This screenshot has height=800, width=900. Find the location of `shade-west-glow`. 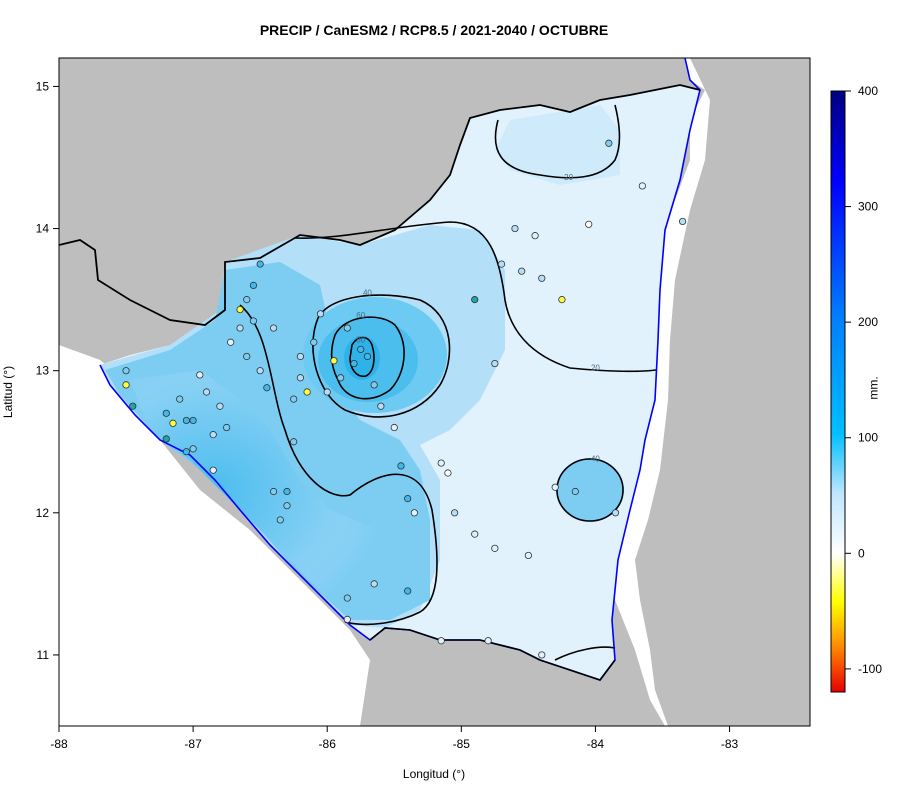

shade-west-glow is located at coordinates (270, 490).